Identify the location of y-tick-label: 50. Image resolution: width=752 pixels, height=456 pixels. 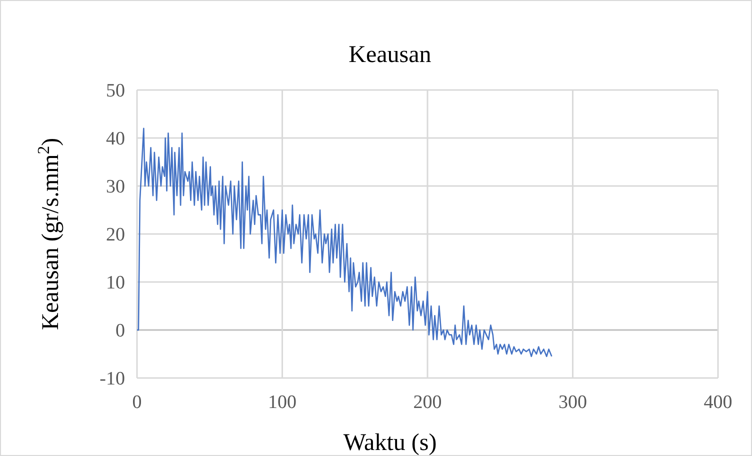
(115, 91).